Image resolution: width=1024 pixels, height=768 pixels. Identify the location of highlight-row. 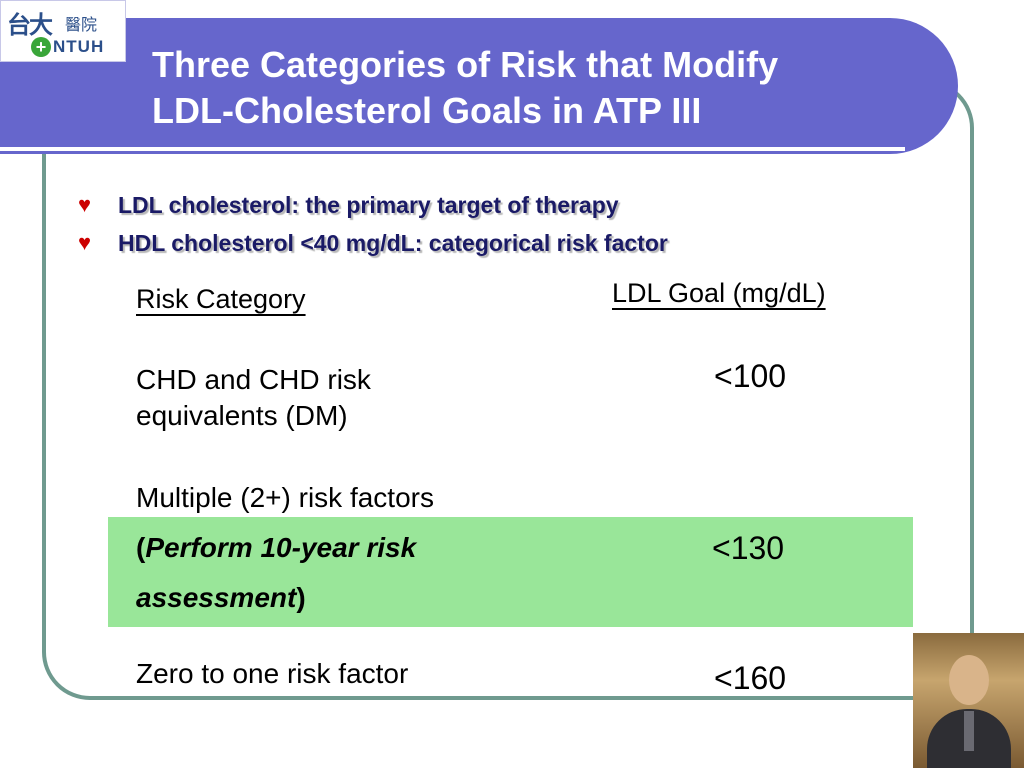
(510, 572).